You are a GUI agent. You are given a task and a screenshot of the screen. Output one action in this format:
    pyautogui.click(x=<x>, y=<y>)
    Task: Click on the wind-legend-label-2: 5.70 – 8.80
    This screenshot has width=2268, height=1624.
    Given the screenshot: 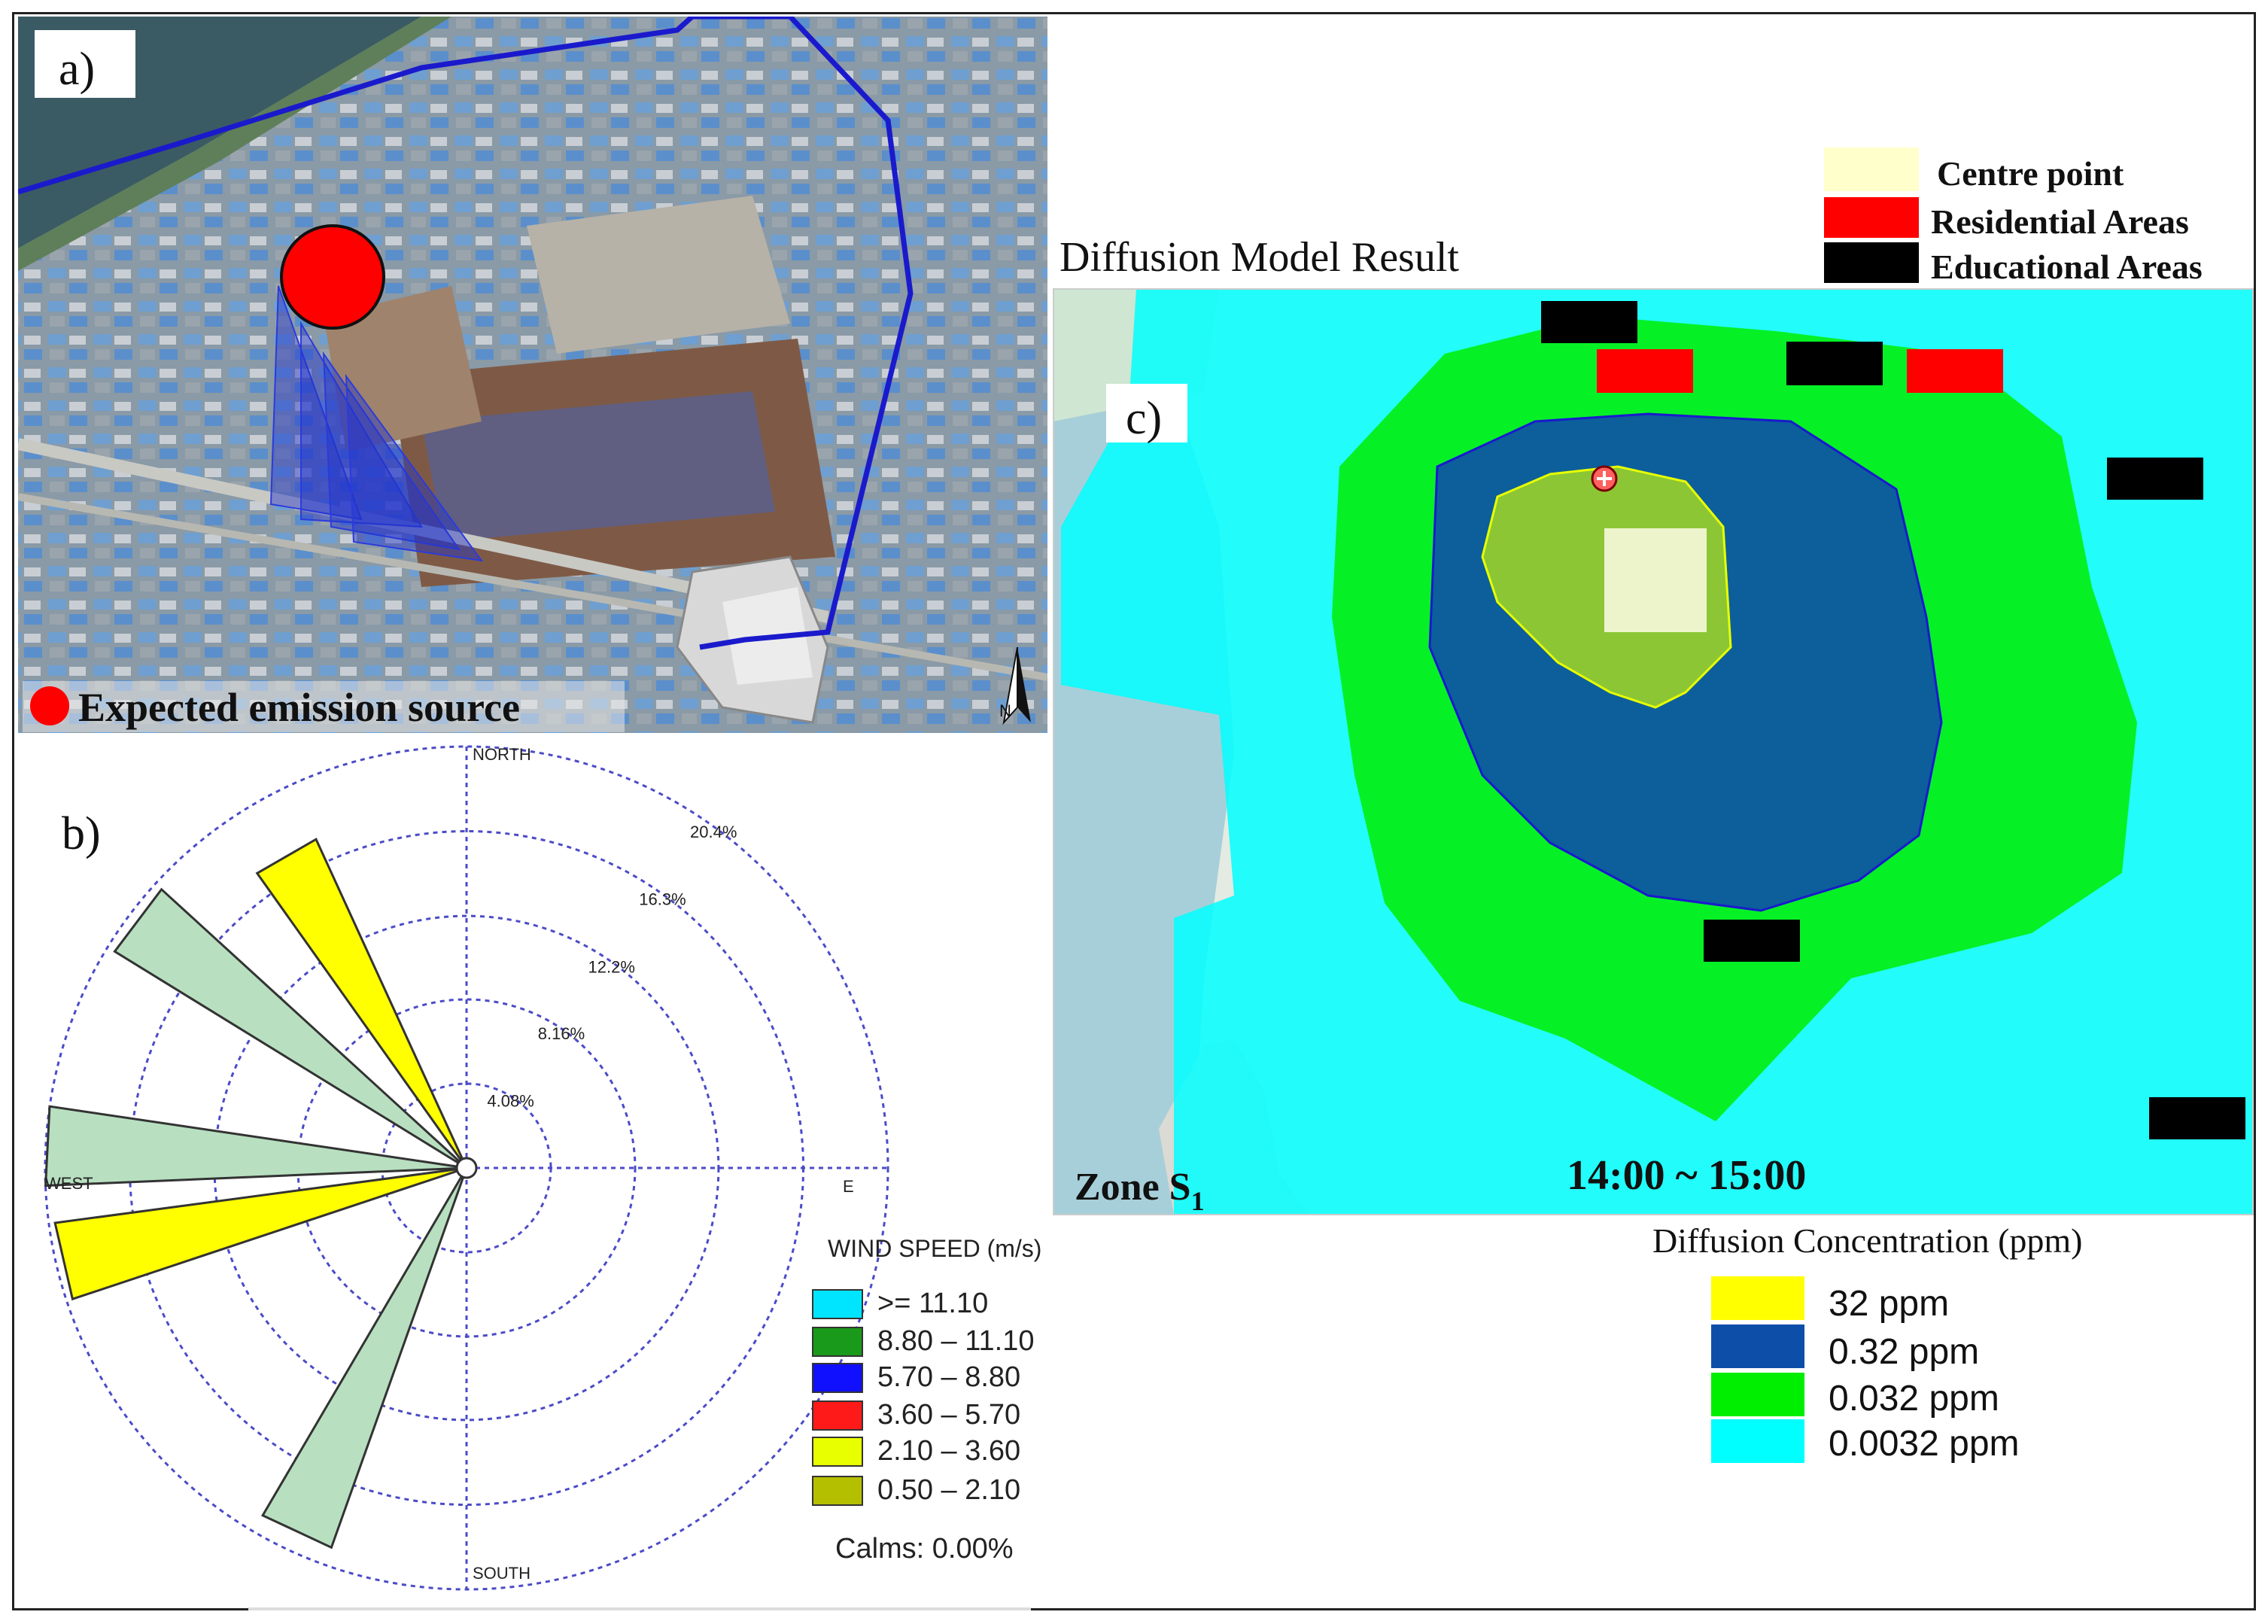 What is the action you would take?
    pyautogui.click(x=949, y=1377)
    